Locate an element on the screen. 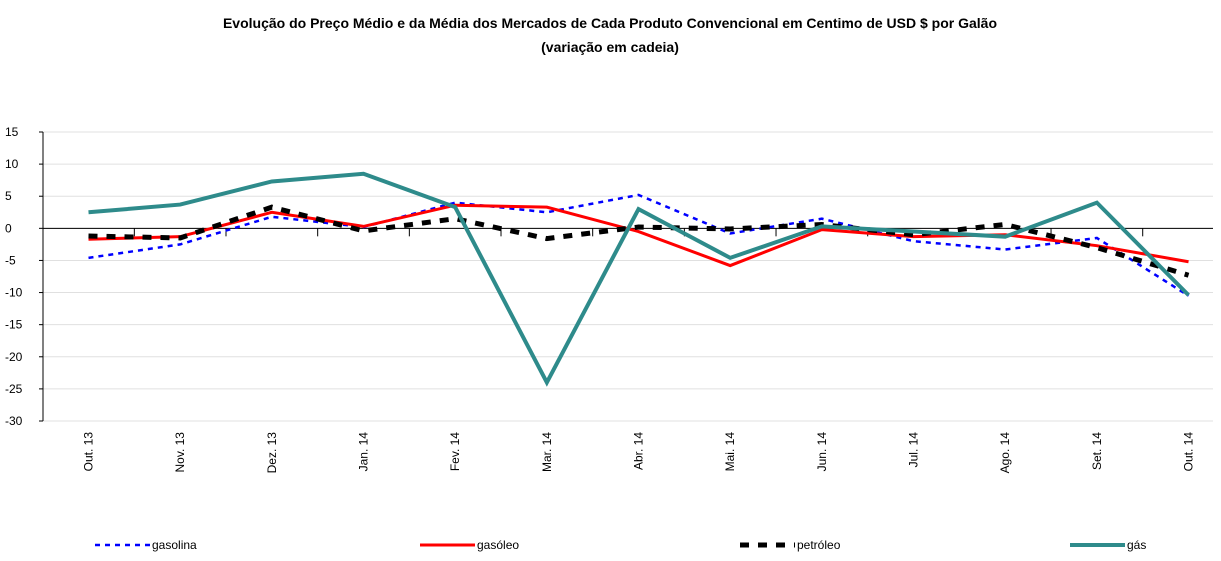 The width and height of the screenshot is (1221, 561). x-tick-label: Out. 14 is located at coordinates (1189, 452).